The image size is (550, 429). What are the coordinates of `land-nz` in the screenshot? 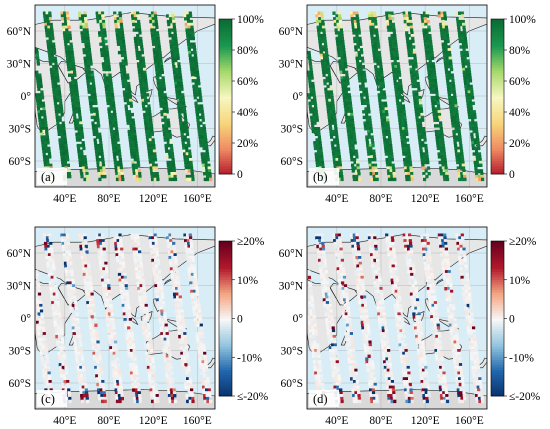 It's located at (209, 141).